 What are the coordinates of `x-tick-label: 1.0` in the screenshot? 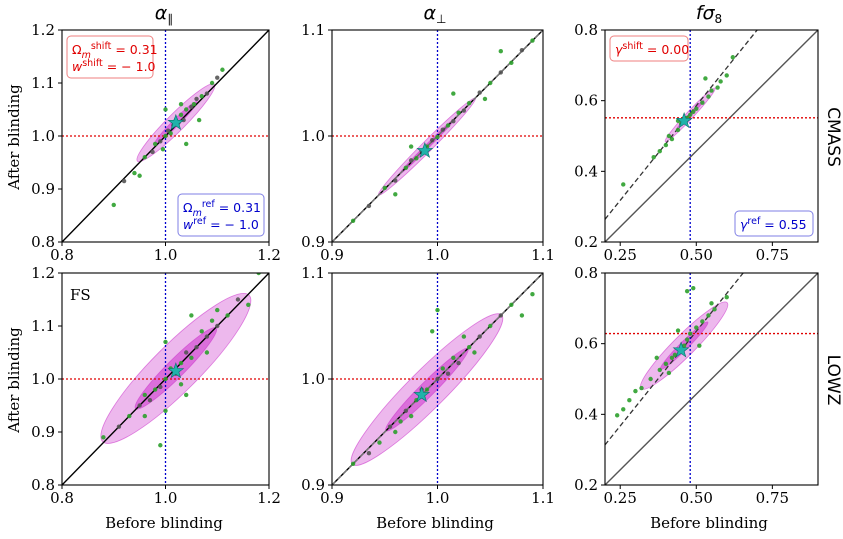 It's located at (438, 498).